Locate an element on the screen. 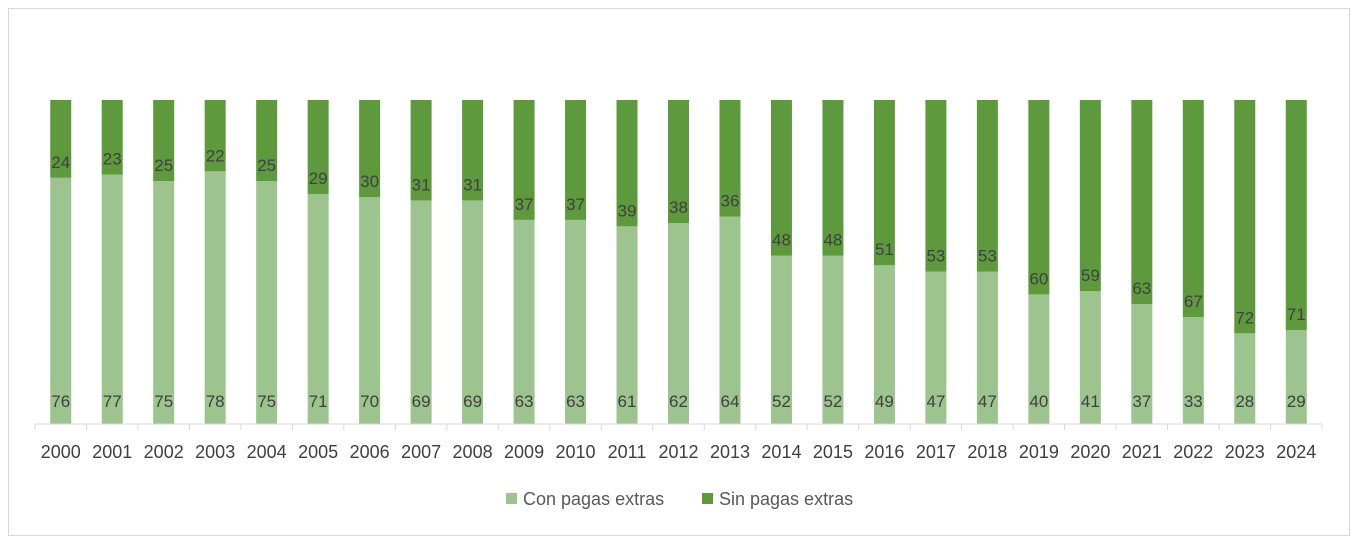 The width and height of the screenshot is (1360, 546). x-tick-label: 2002 is located at coordinates (164, 452).